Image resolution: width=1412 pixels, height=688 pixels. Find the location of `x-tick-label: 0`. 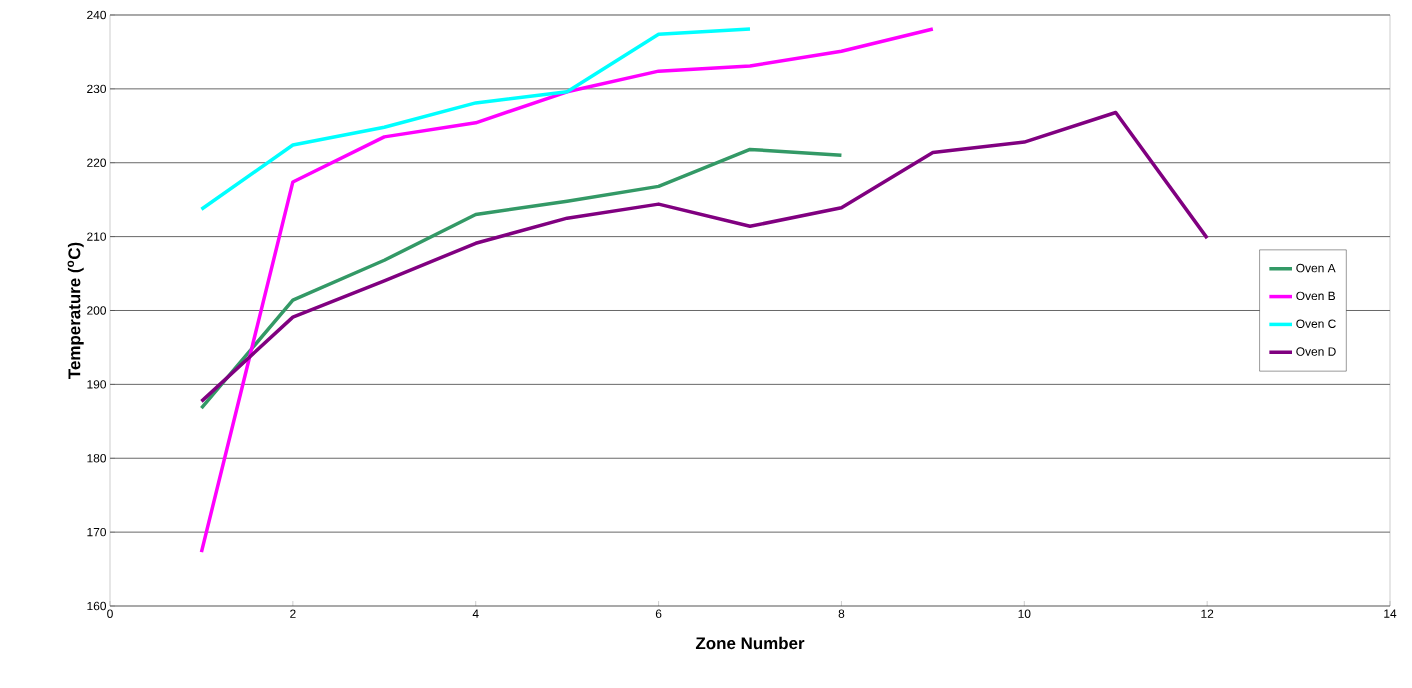

x-tick-label: 0 is located at coordinates (110, 613).